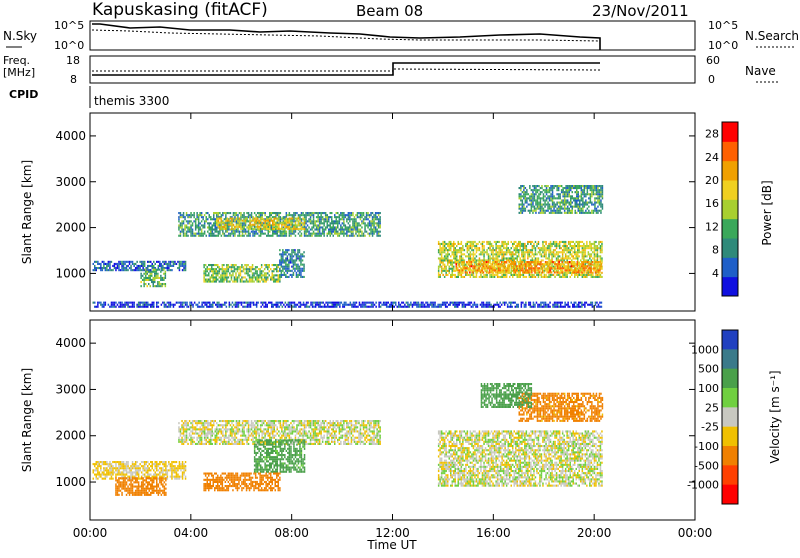  What do you see at coordinates (69, 25) in the screenshot?
I see `noise-left-tick-top: 10^5` at bounding box center [69, 25].